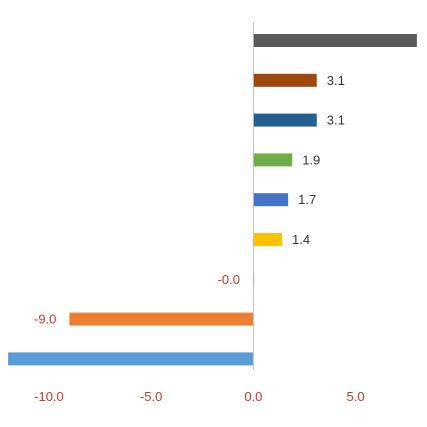 The height and width of the screenshot is (427, 427). Describe the element at coordinates (336, 80) in the screenshot. I see `data-label-2: 3.1` at that location.